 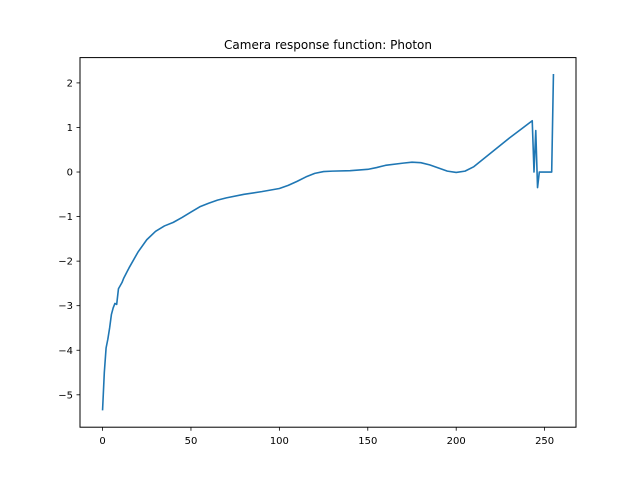 What do you see at coordinates (279, 441) in the screenshot?
I see `x-tick-label-2: 100` at bounding box center [279, 441].